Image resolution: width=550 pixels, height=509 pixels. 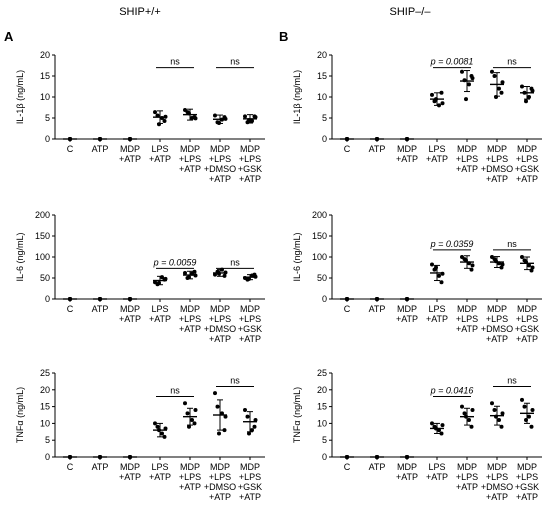 What do you see at coordinates (319, 257) in the screenshot?
I see `y-tick-label: 100` at bounding box center [319, 257].